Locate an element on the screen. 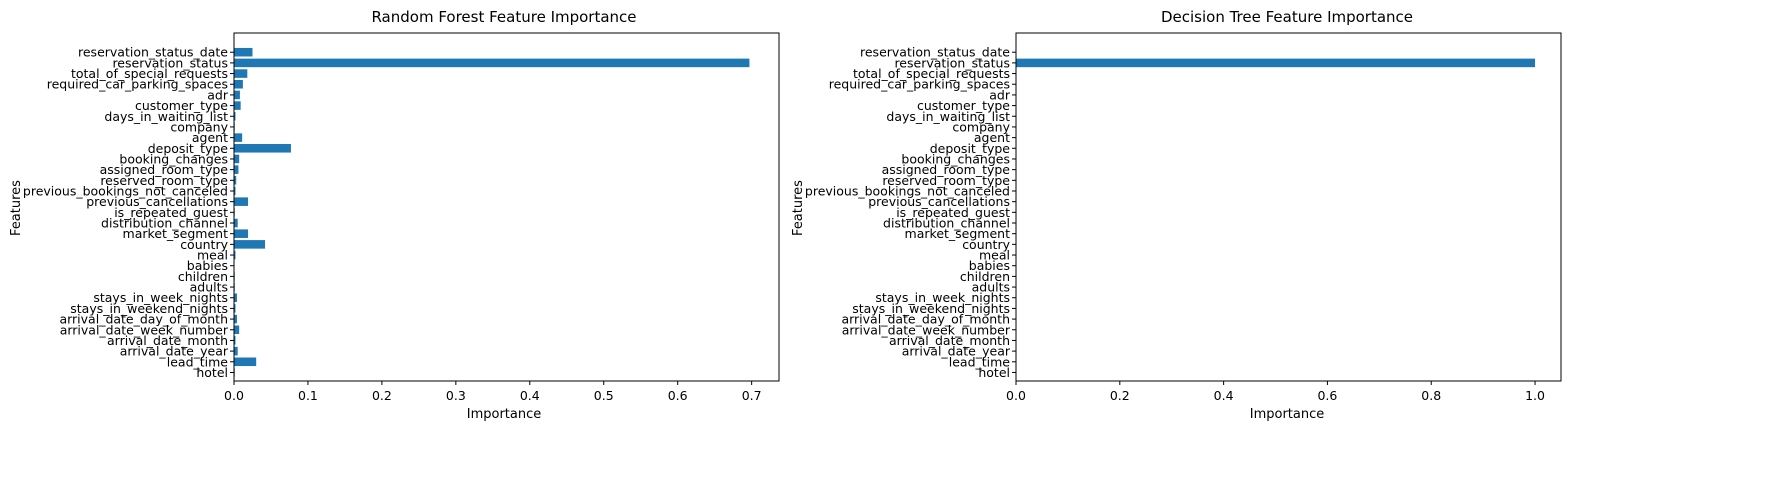 The height and width of the screenshot is (490, 1789). y-tick-label: market_segment is located at coordinates (176, 233).